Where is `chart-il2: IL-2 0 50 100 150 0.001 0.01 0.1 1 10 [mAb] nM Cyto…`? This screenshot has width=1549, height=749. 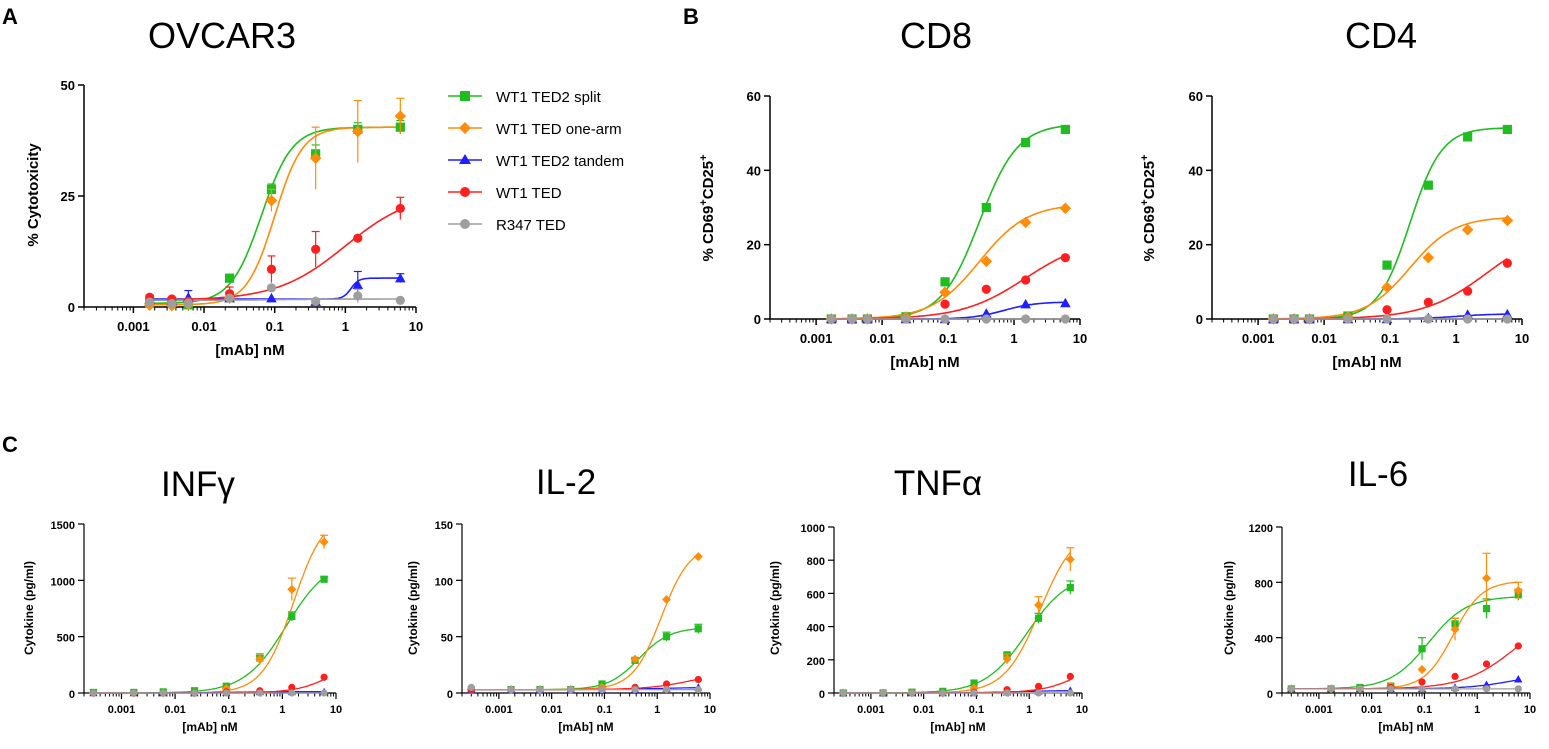
chart-il2: IL-2 0 50 100 150 0.001 0.01 0.1 1 10 [mAb] nM Cyto… is located at coordinates (561, 598).